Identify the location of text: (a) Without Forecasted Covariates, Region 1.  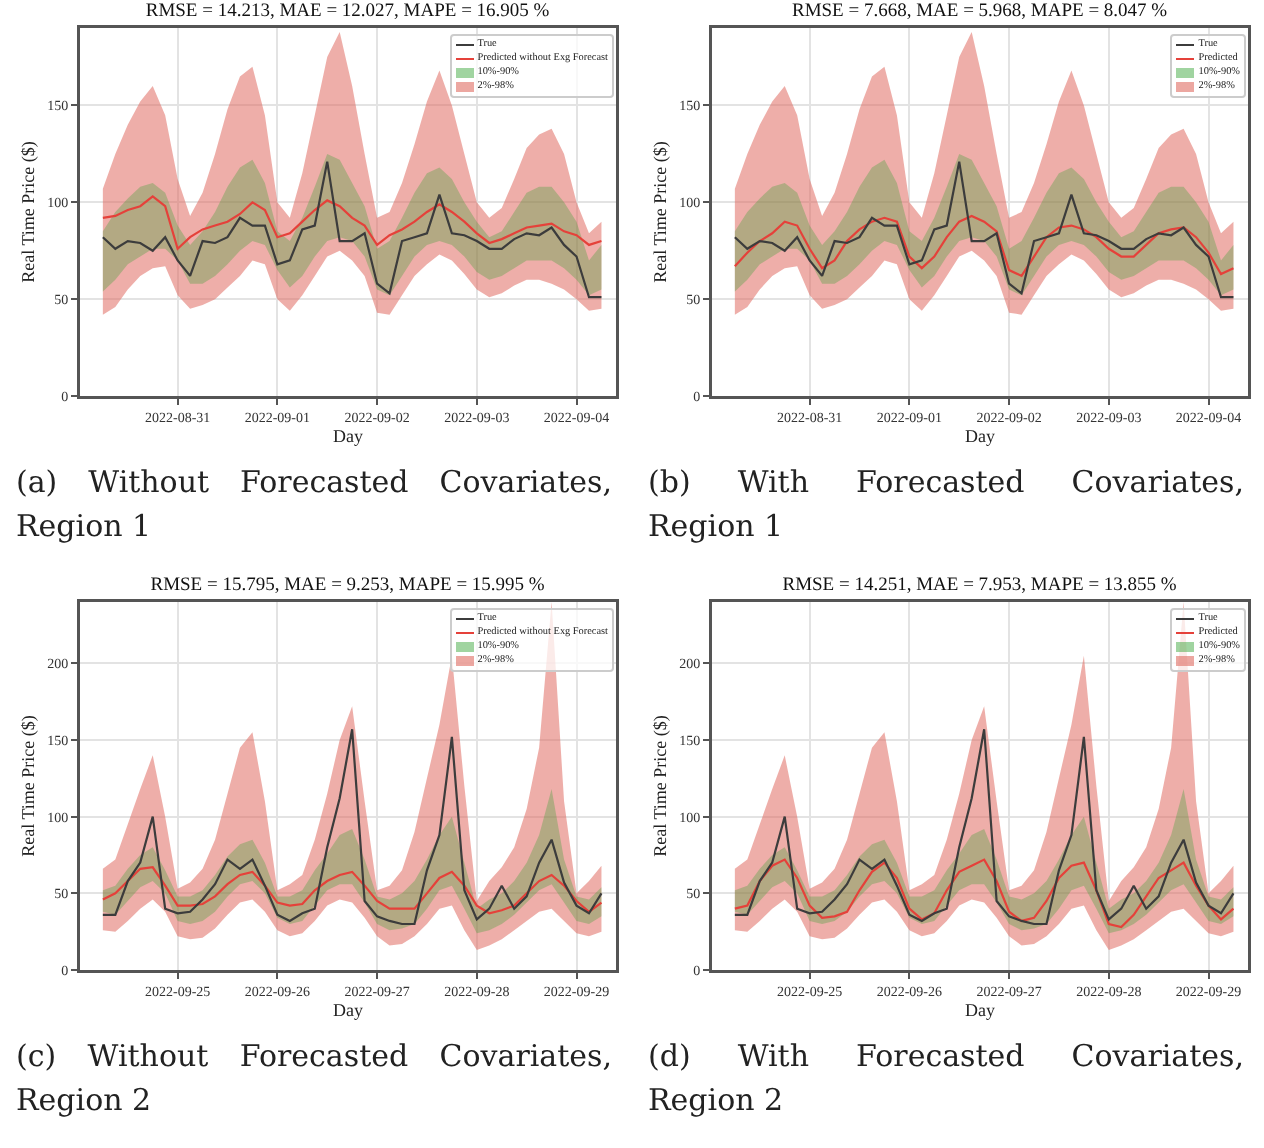
(314, 505).